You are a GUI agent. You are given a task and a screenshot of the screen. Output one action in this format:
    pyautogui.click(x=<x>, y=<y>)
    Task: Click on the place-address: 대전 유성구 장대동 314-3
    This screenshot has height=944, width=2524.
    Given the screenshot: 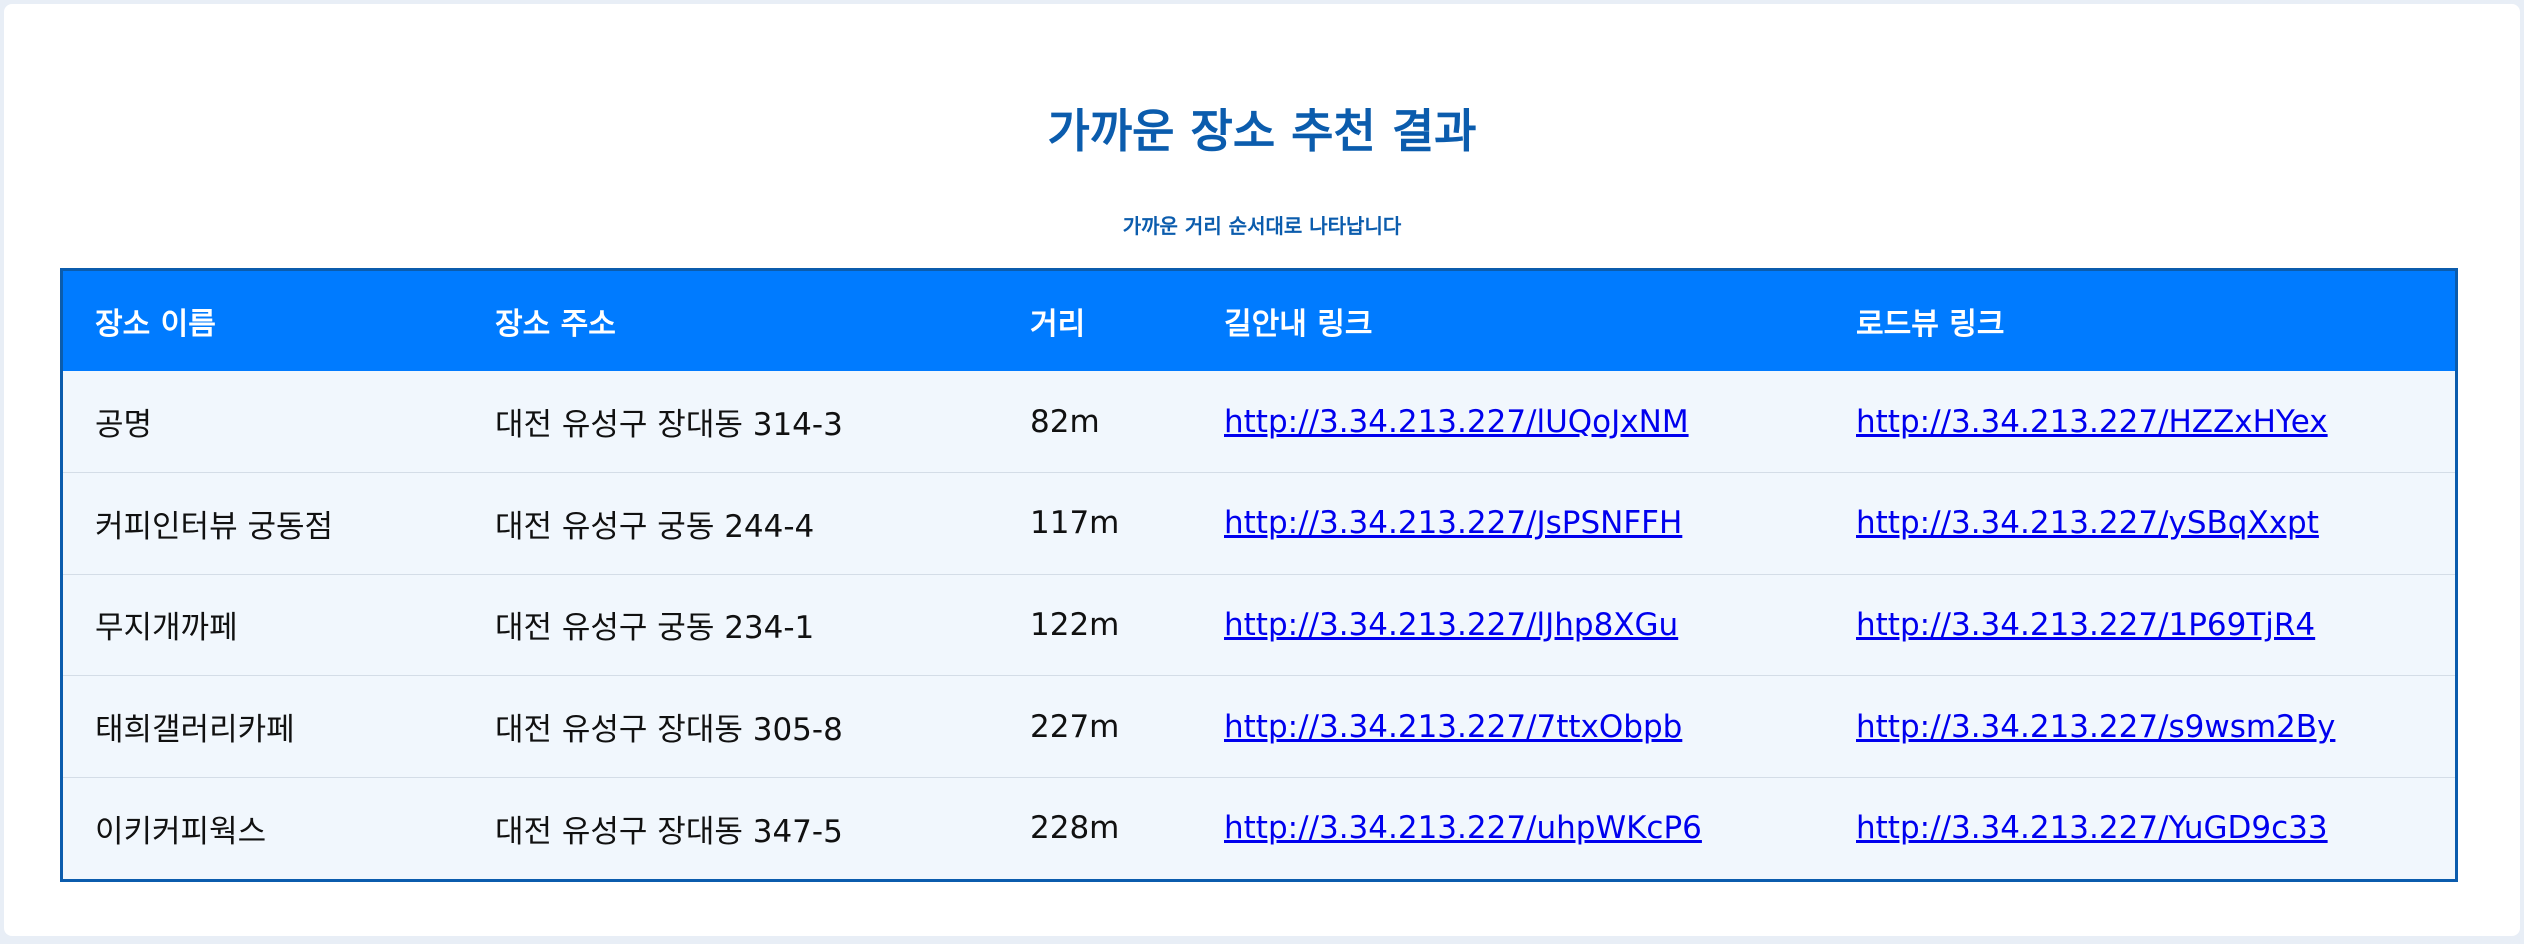 What is the action you would take?
    pyautogui.click(x=669, y=425)
    